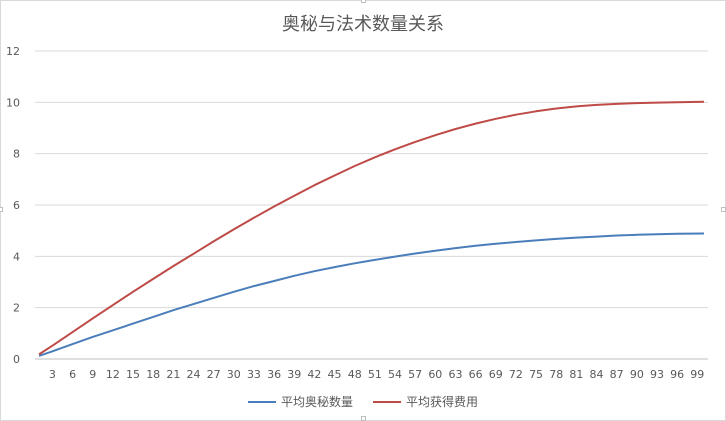 The image size is (726, 421). Describe the element at coordinates (375, 374) in the screenshot. I see `x-tick-label: 51` at that location.